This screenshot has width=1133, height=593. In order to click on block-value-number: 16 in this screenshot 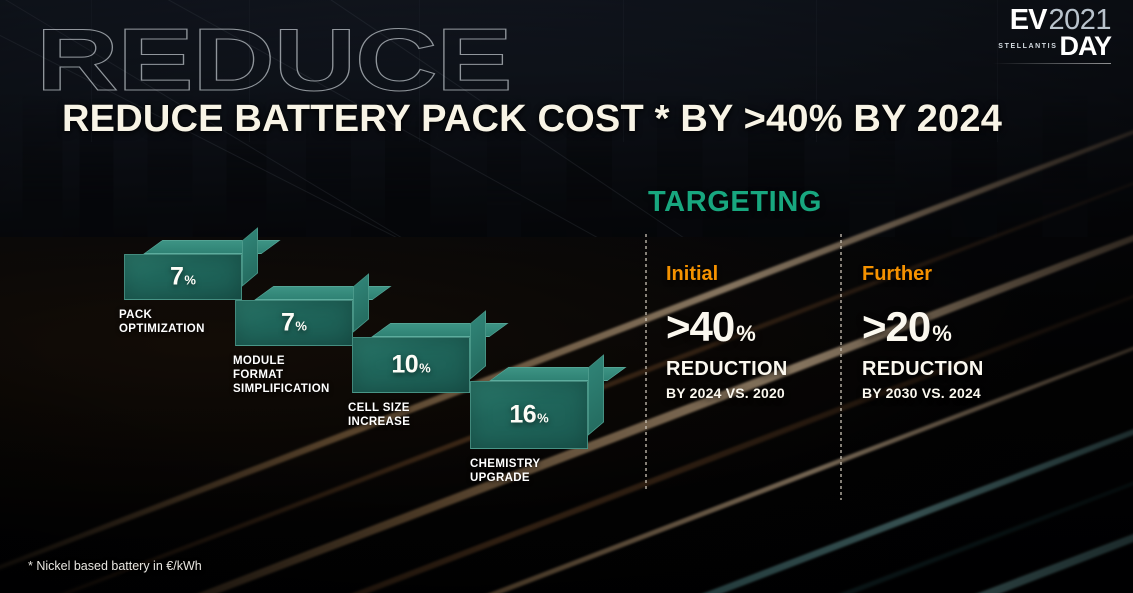, I will do `click(523, 414)`.